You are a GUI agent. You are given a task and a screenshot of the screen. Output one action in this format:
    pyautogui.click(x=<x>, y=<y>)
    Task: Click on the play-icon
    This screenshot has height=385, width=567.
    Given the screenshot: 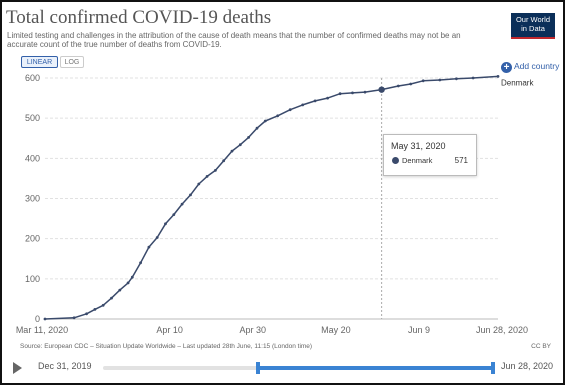 What is the action you would take?
    pyautogui.click(x=17, y=368)
    